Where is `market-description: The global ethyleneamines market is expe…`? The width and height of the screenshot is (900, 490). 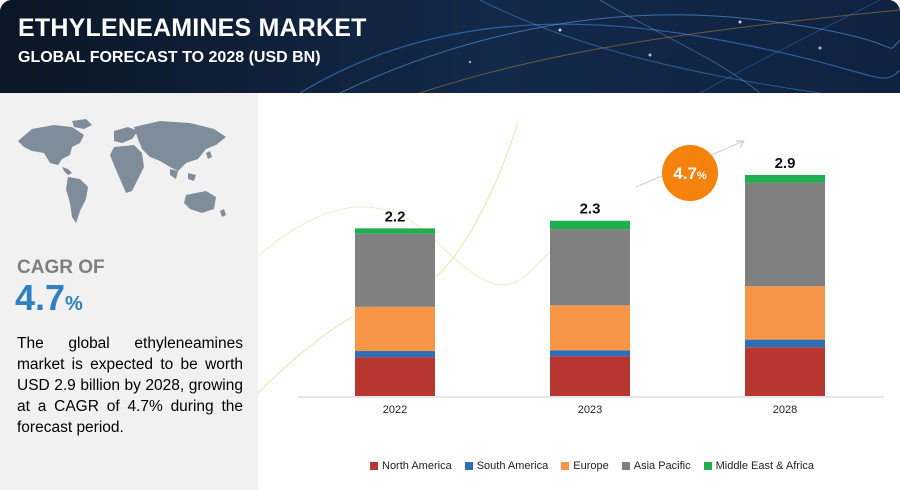 market-description: The global ethyleneamines market is expe… is located at coordinates (130, 385).